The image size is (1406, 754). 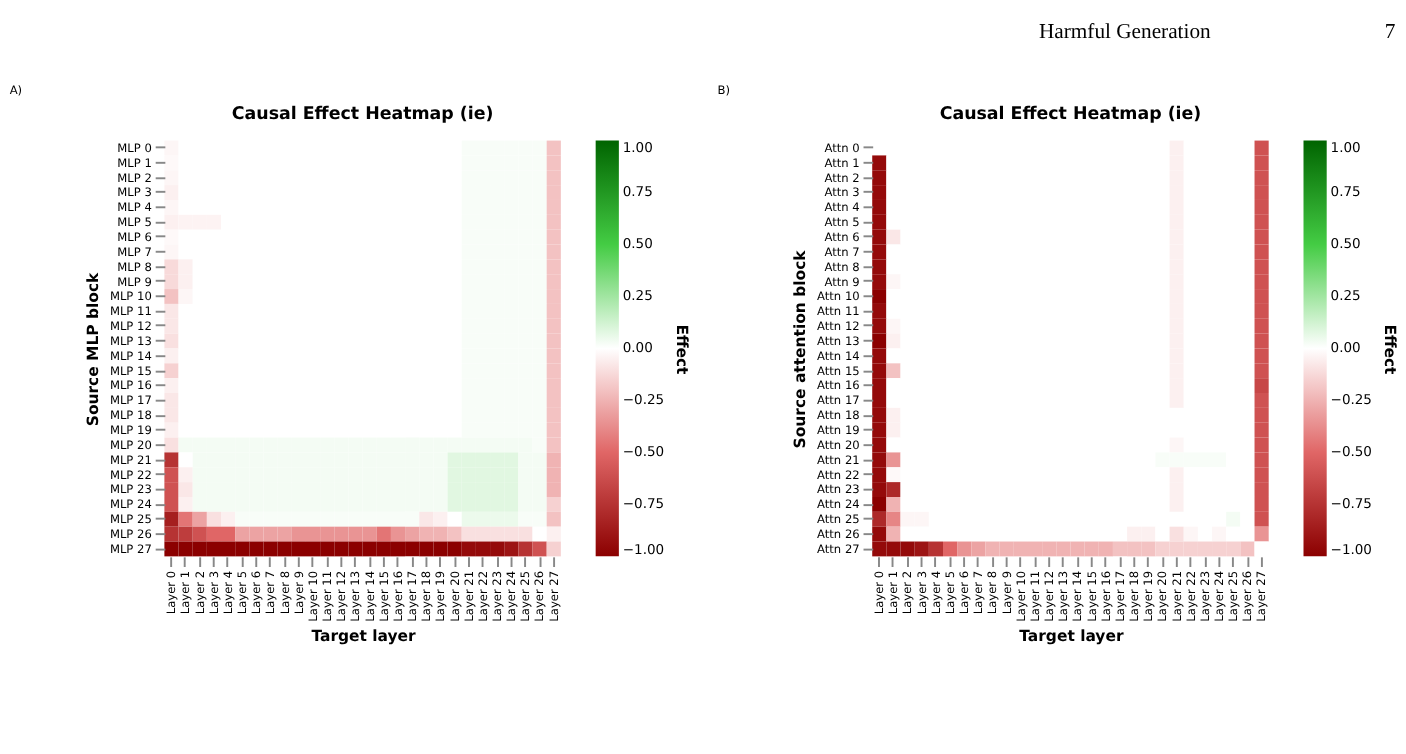 What do you see at coordinates (1125, 33) in the screenshot?
I see `text: Harmful Generation` at bounding box center [1125, 33].